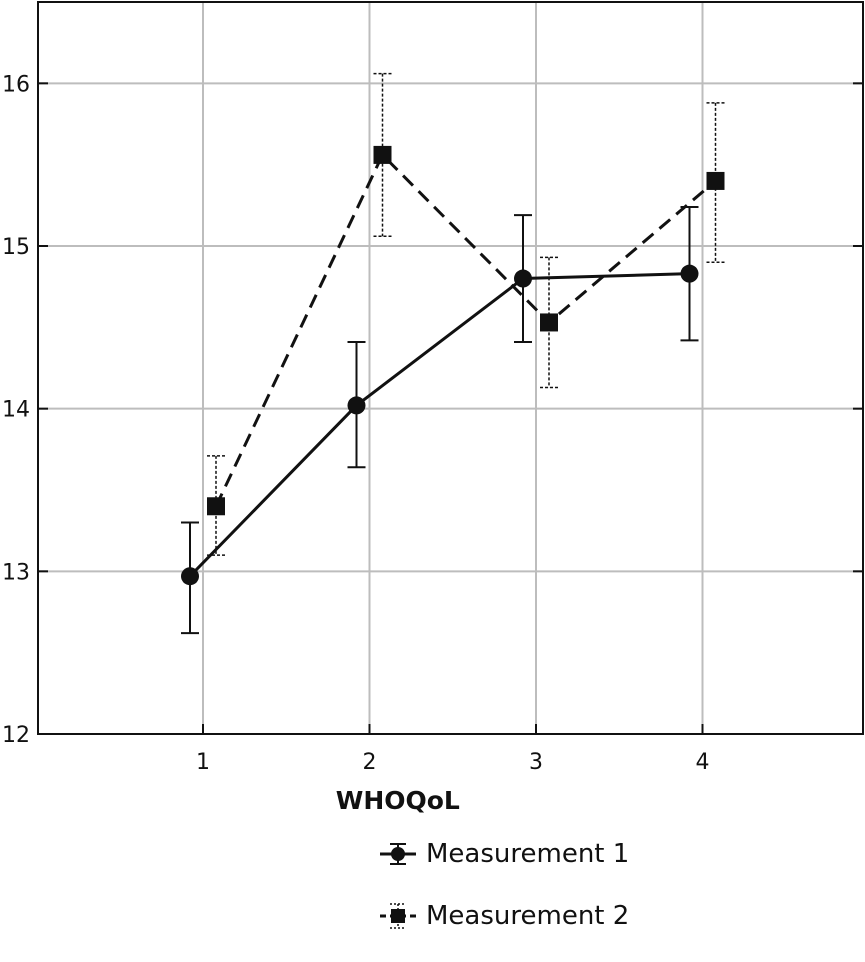 Image resolution: width=865 pixels, height=962 pixels. Describe the element at coordinates (453, 749) in the screenshot. I see `x-axis: 1 2 3 4` at that location.